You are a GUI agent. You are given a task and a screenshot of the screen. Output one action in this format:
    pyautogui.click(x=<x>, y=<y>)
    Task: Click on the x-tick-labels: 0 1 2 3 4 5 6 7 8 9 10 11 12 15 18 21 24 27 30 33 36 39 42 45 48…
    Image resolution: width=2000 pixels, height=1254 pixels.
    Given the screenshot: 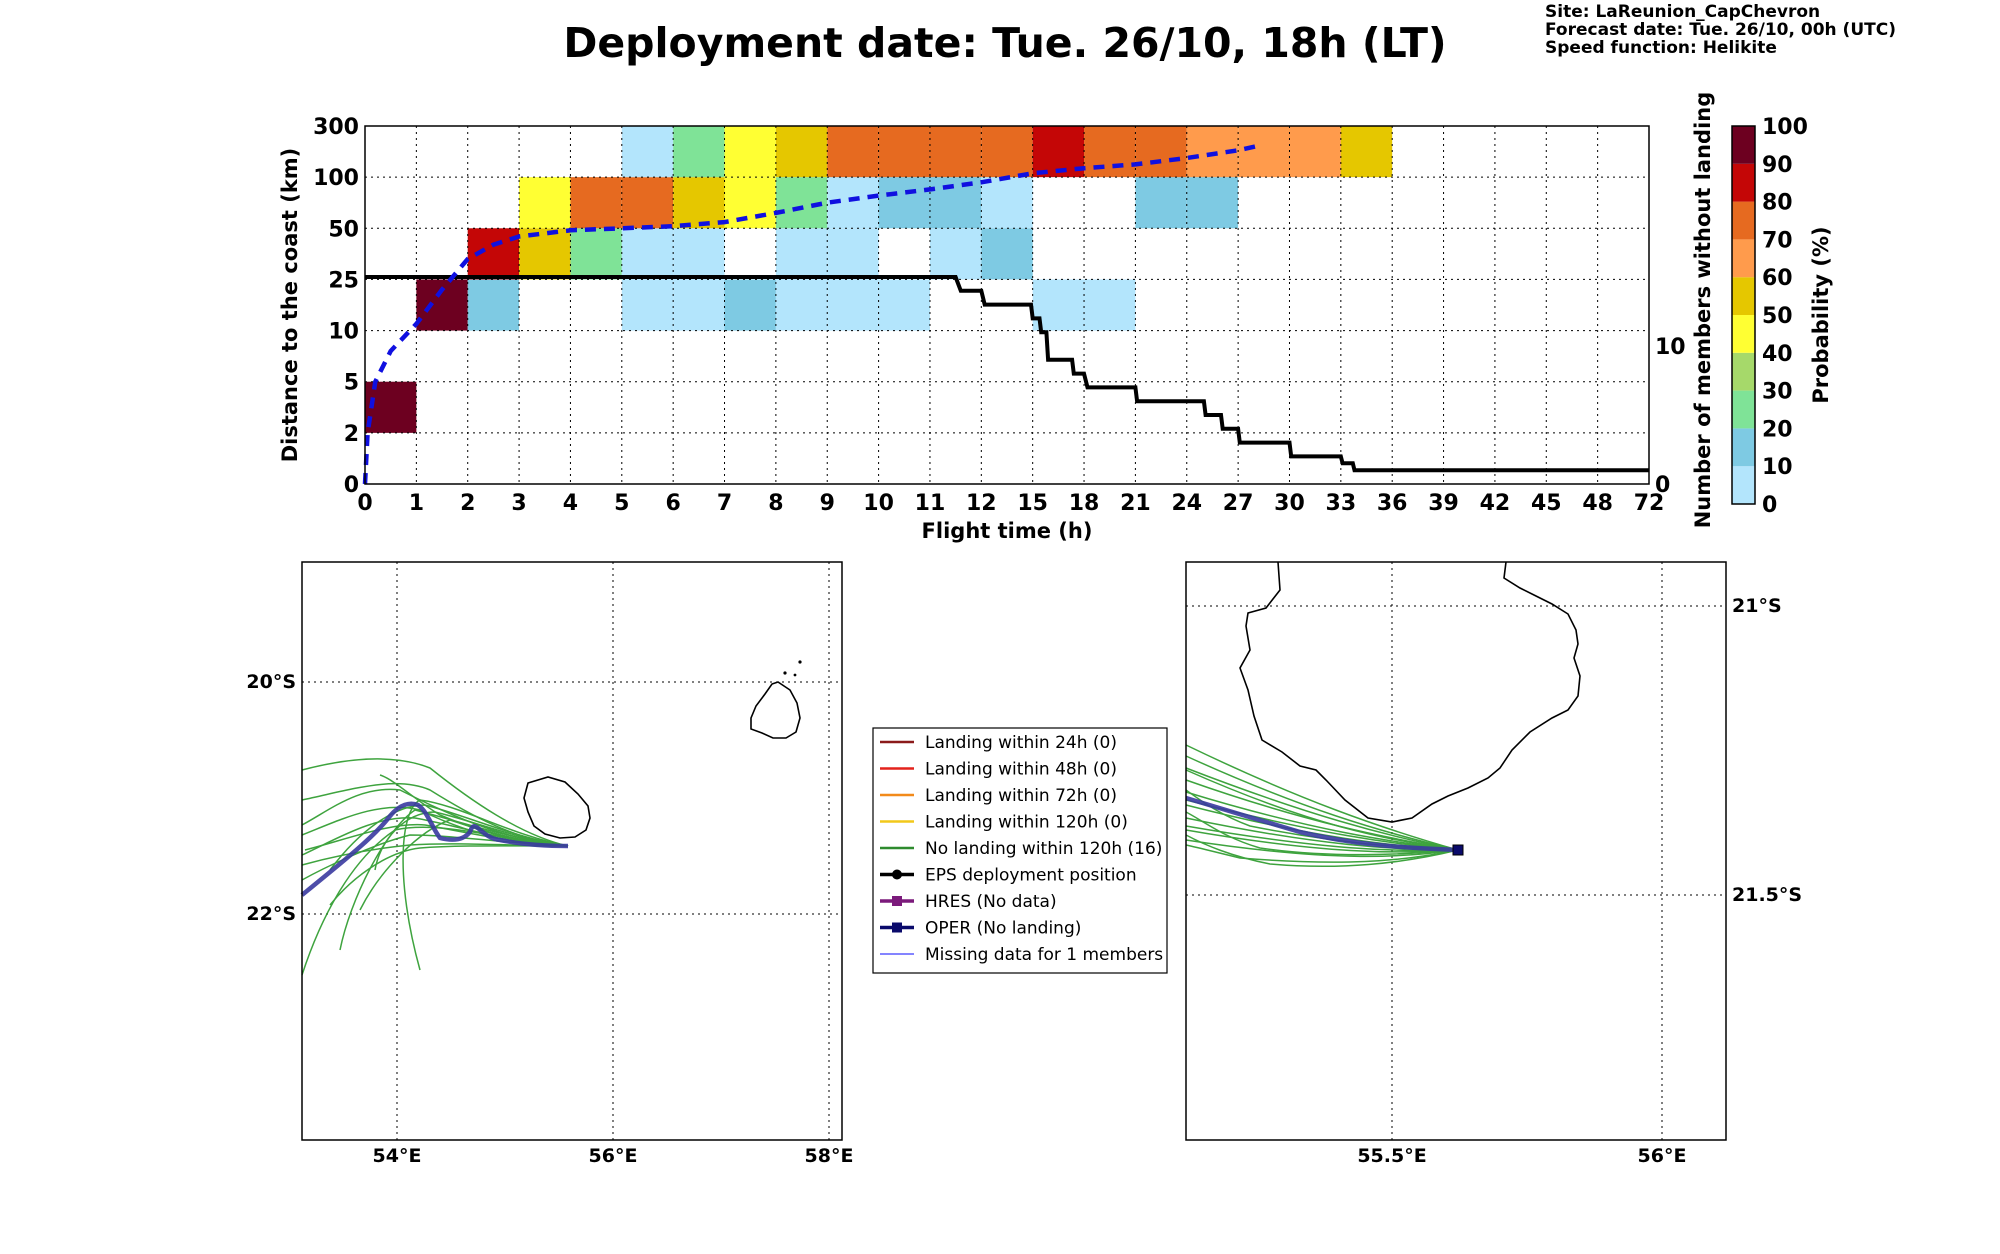 What is the action you would take?
    pyautogui.click(x=1010, y=503)
    